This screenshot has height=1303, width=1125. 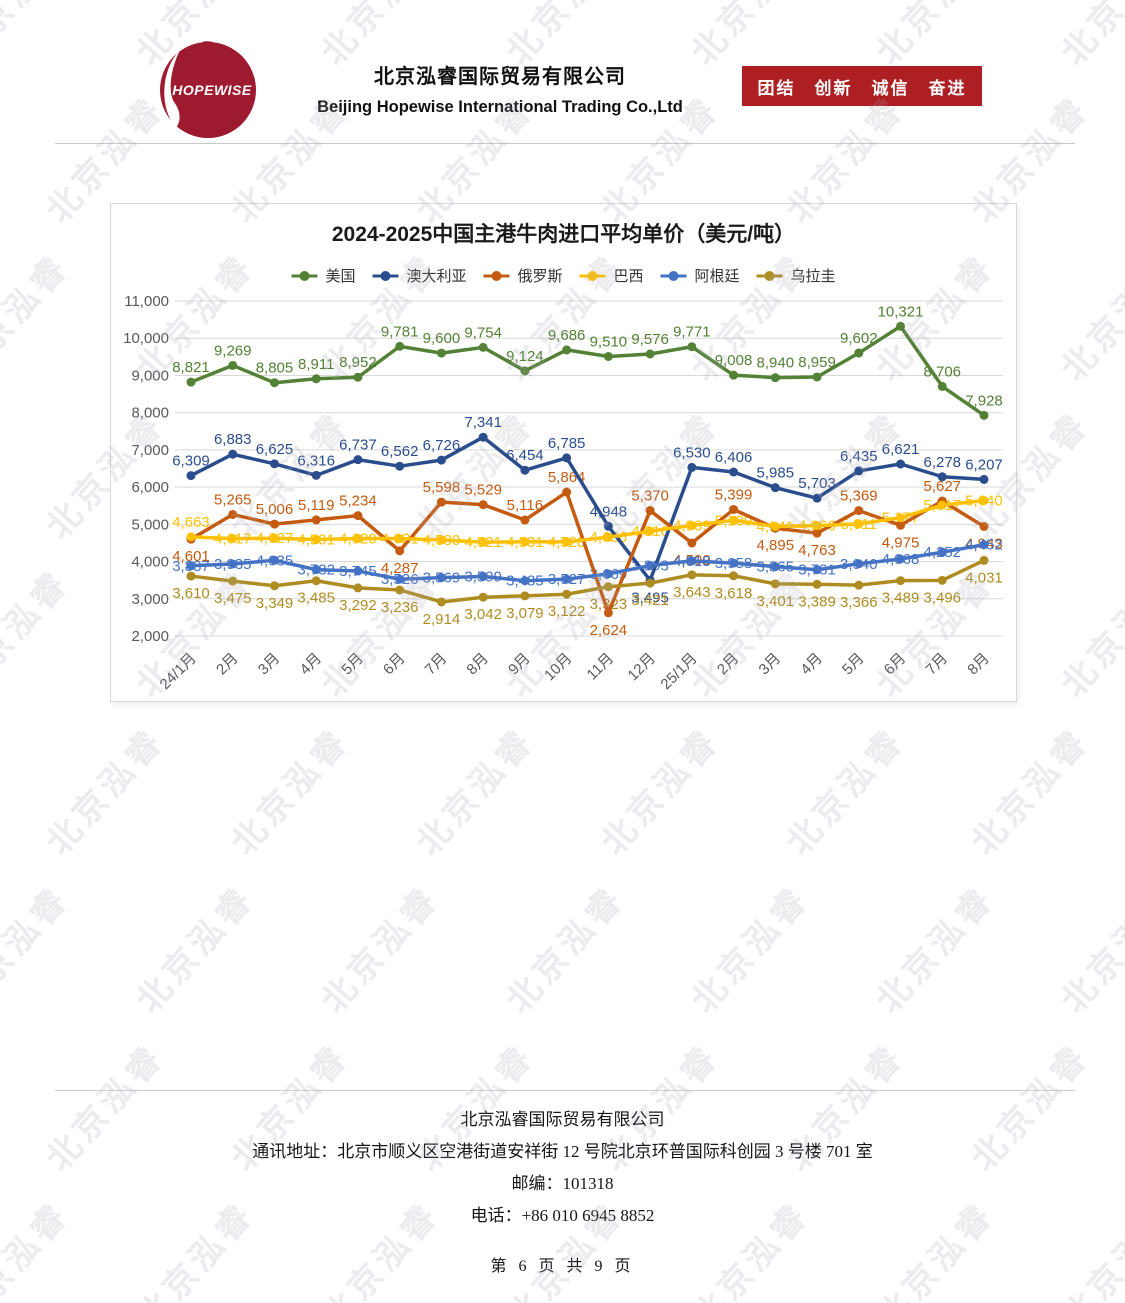 I want to click on data-label: 8,959, so click(x=817, y=362).